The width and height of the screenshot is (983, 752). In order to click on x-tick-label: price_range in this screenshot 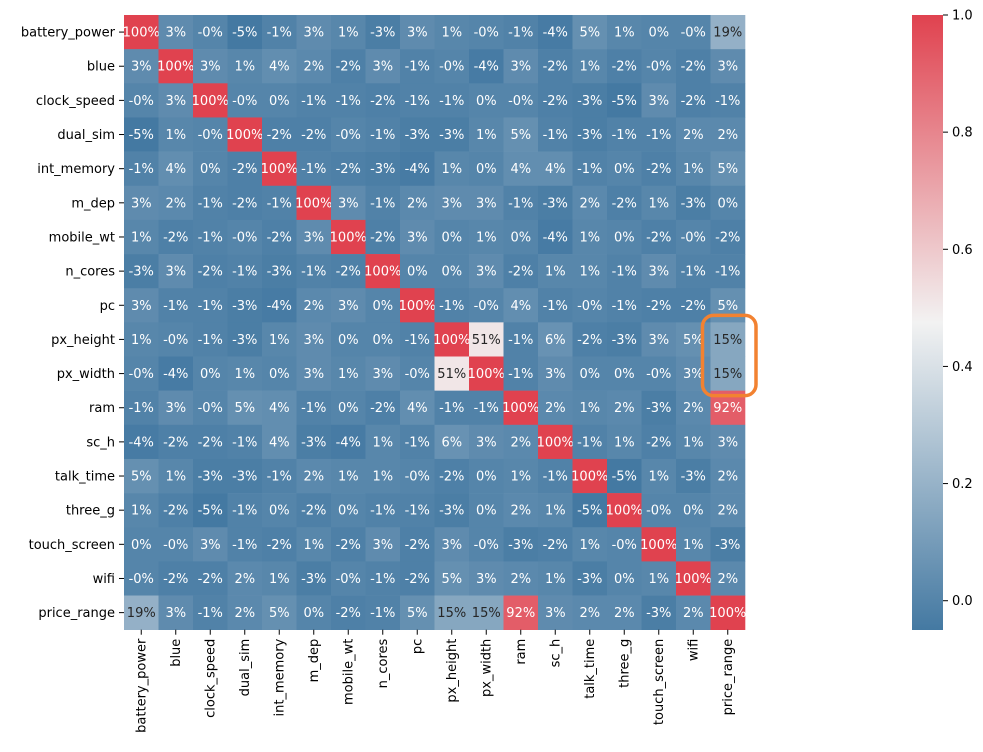, I will do `click(728, 677)`.